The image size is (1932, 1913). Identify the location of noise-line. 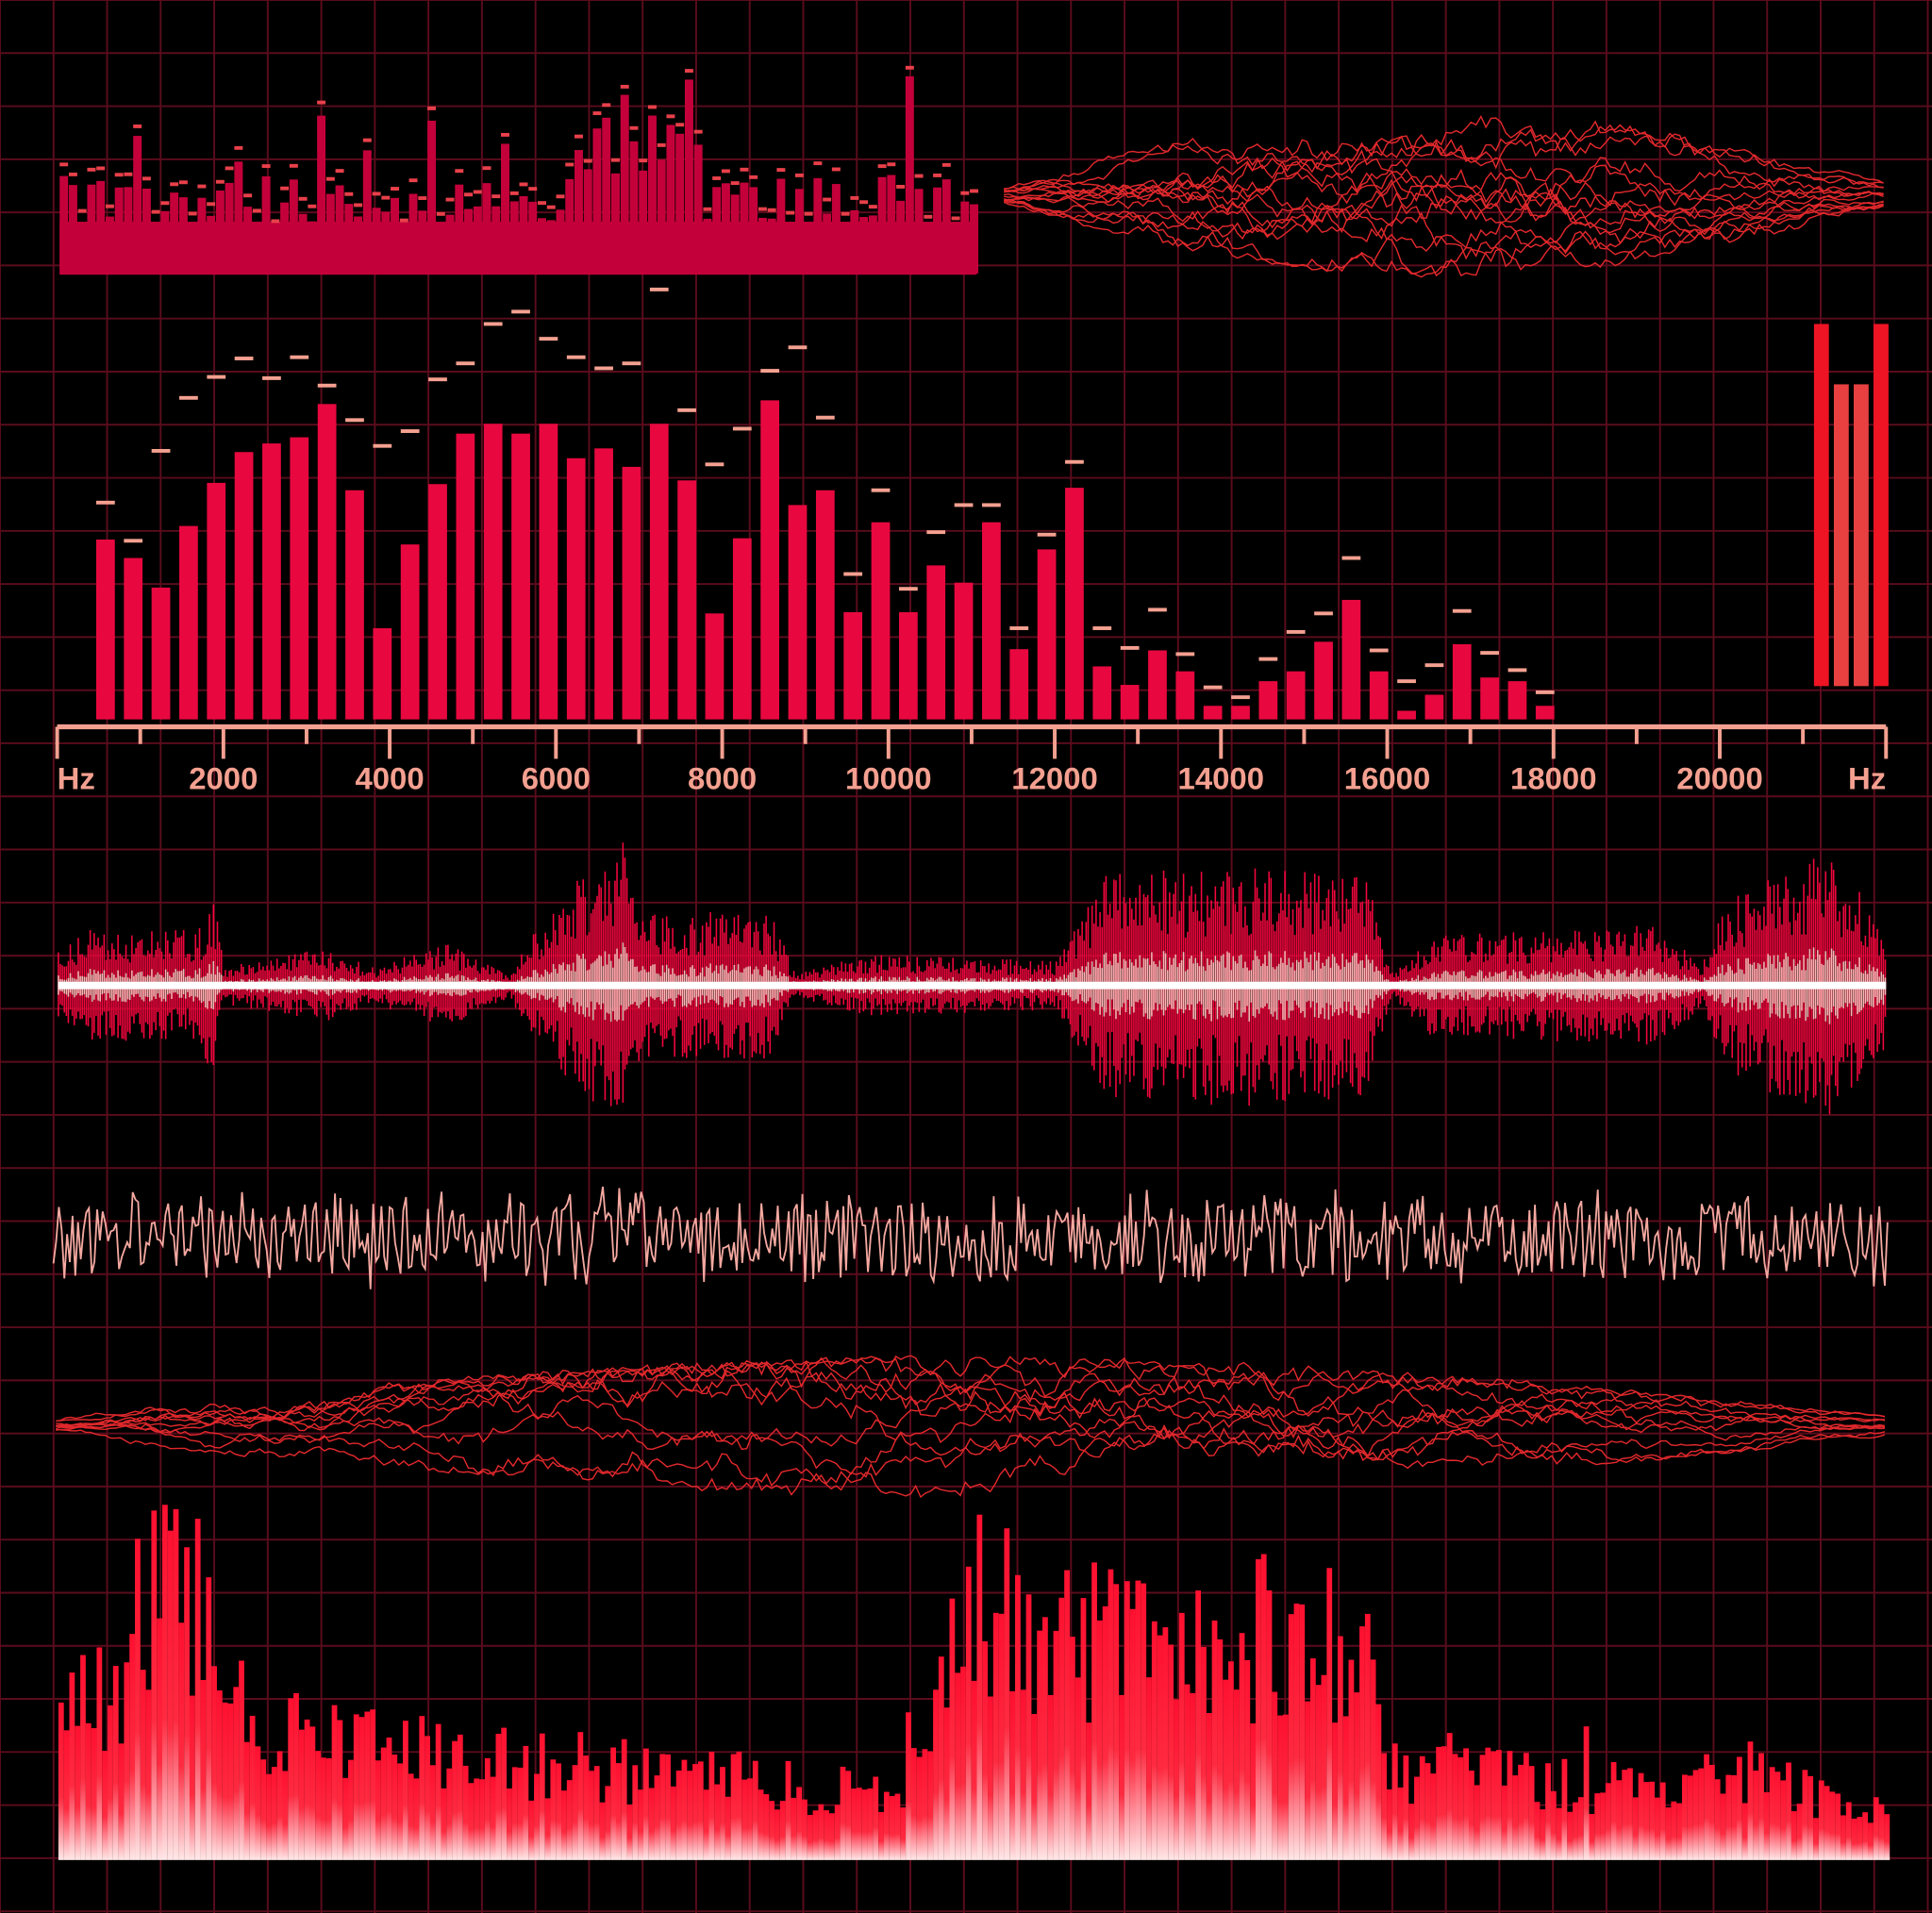
(971, 1237).